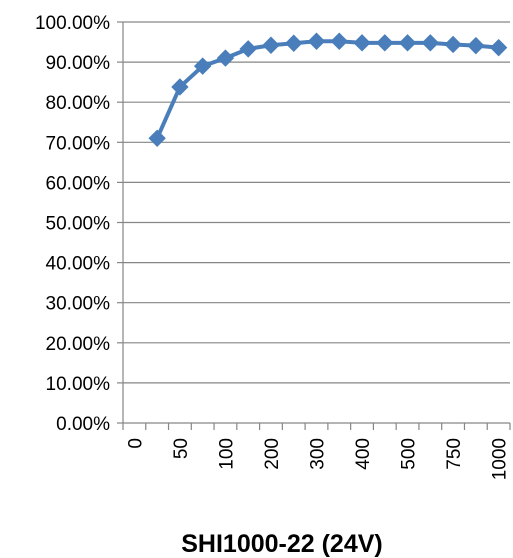 This screenshot has width=513, height=558. I want to click on y-tick-label: 50.00%, so click(78, 224).